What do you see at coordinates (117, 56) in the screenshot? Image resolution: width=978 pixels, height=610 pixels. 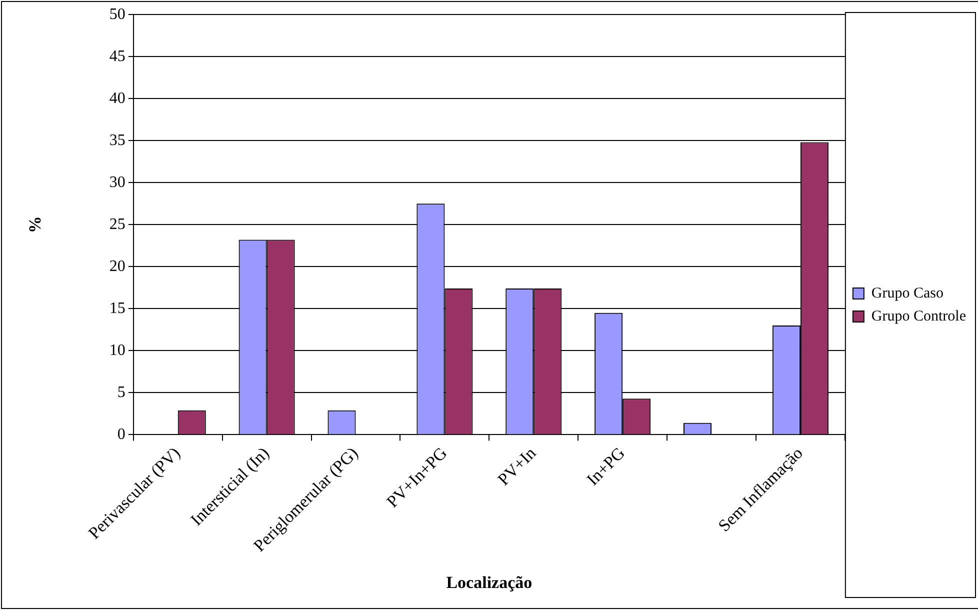 I see `y-tick-label: 45` at bounding box center [117, 56].